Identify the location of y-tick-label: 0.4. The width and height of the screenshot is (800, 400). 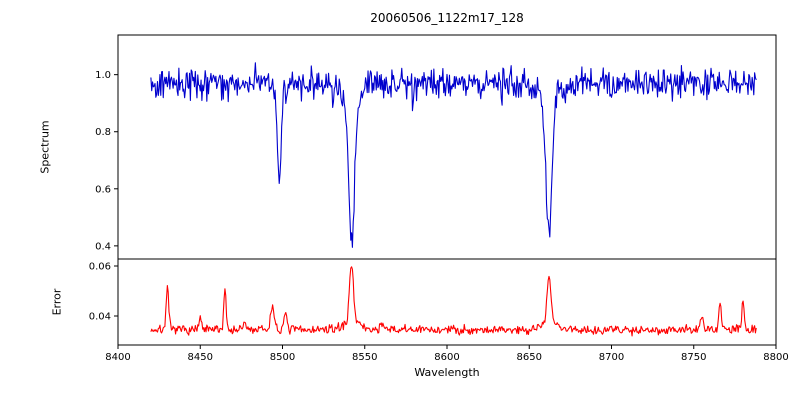
(103, 246).